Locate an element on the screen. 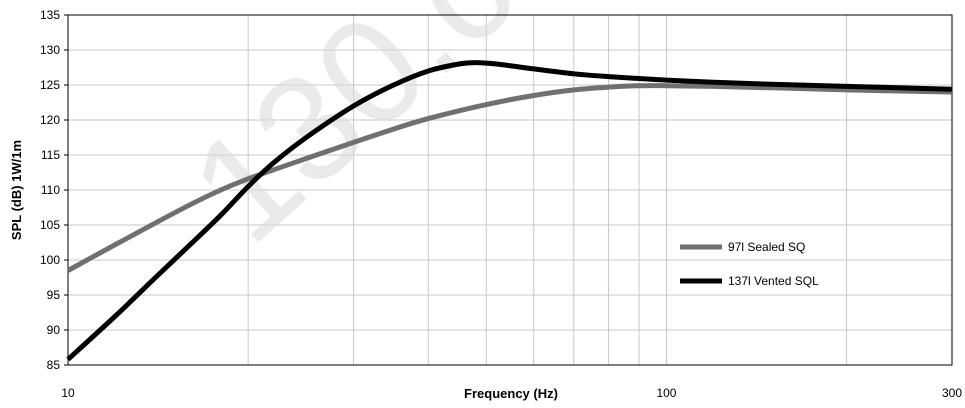 The height and width of the screenshot is (408, 965). y-axis-ticks: 85 90 95 100 105 110 115 120 125 130 135 is located at coordinates (54, 190).